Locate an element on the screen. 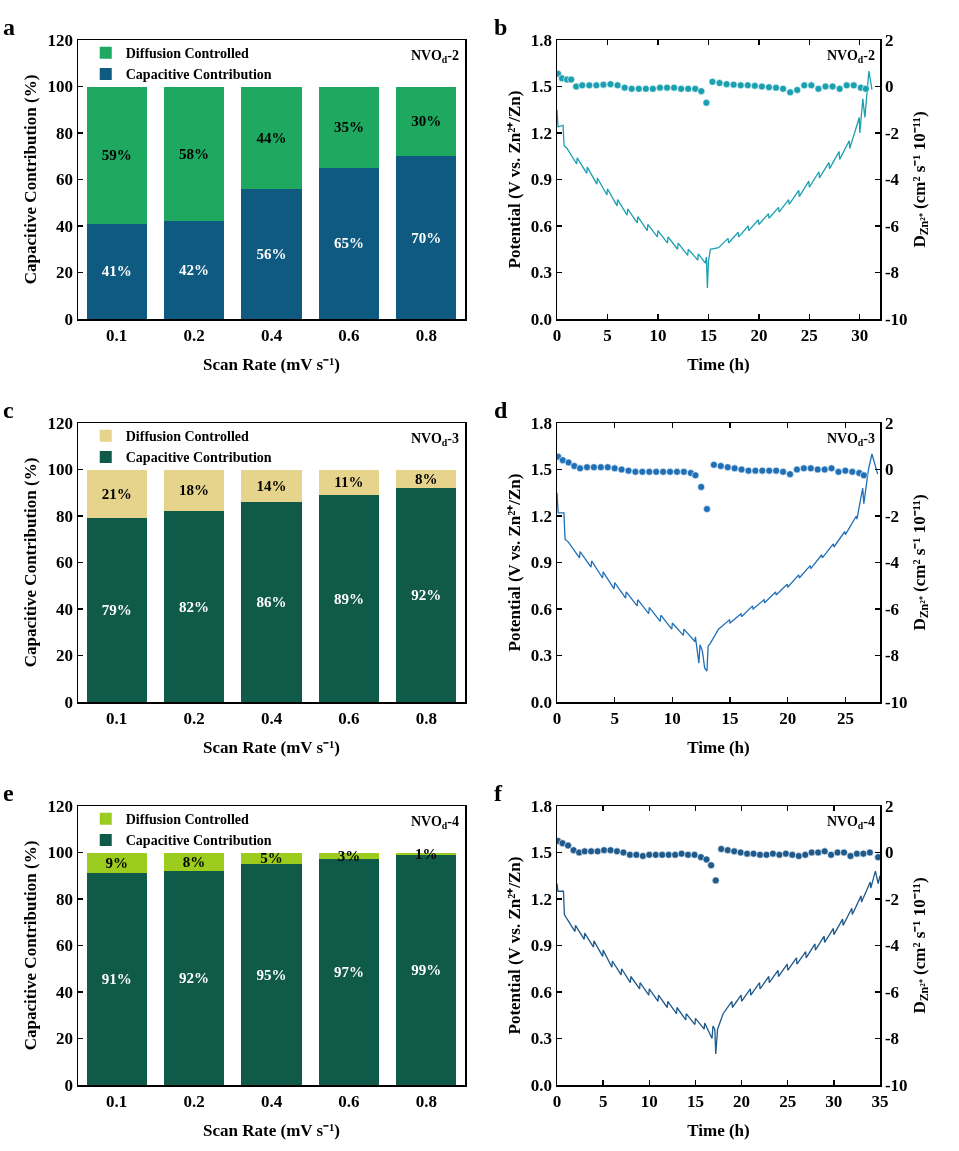  y-tick-label: 80 is located at coordinates (65, 133).